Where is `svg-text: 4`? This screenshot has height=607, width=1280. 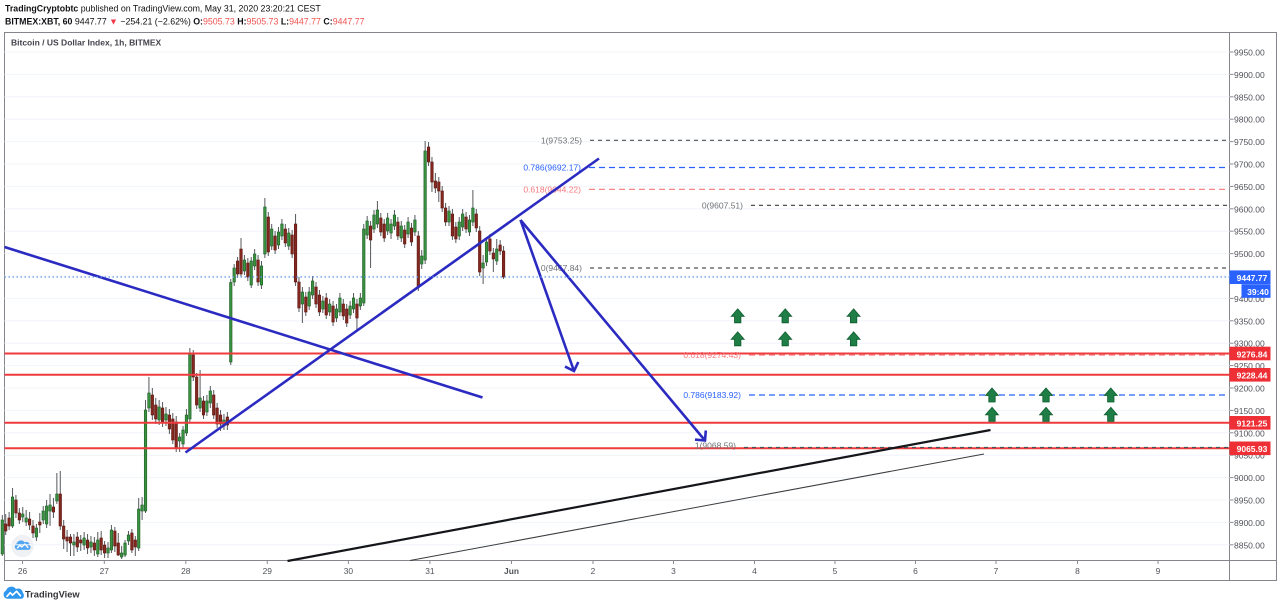
svg-text: 4 is located at coordinates (754, 571).